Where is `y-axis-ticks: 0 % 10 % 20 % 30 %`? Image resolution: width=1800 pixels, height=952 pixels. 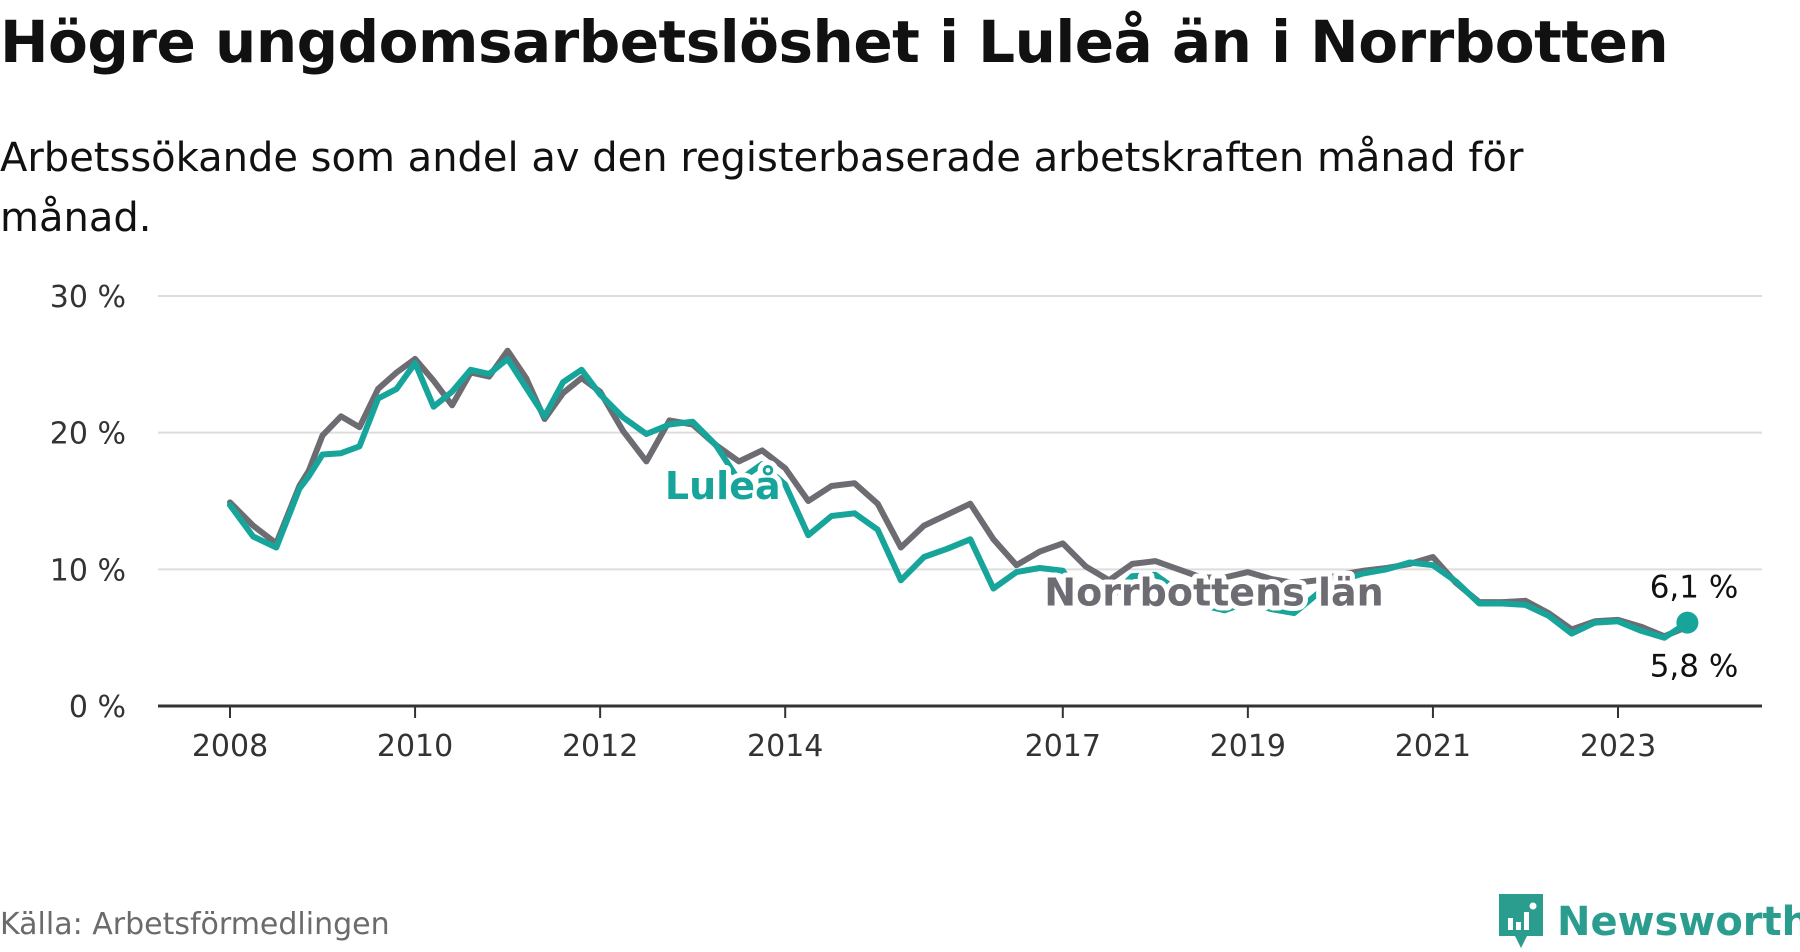 y-axis-ticks: 0 % 10 % 20 % 30 % is located at coordinates (88, 502).